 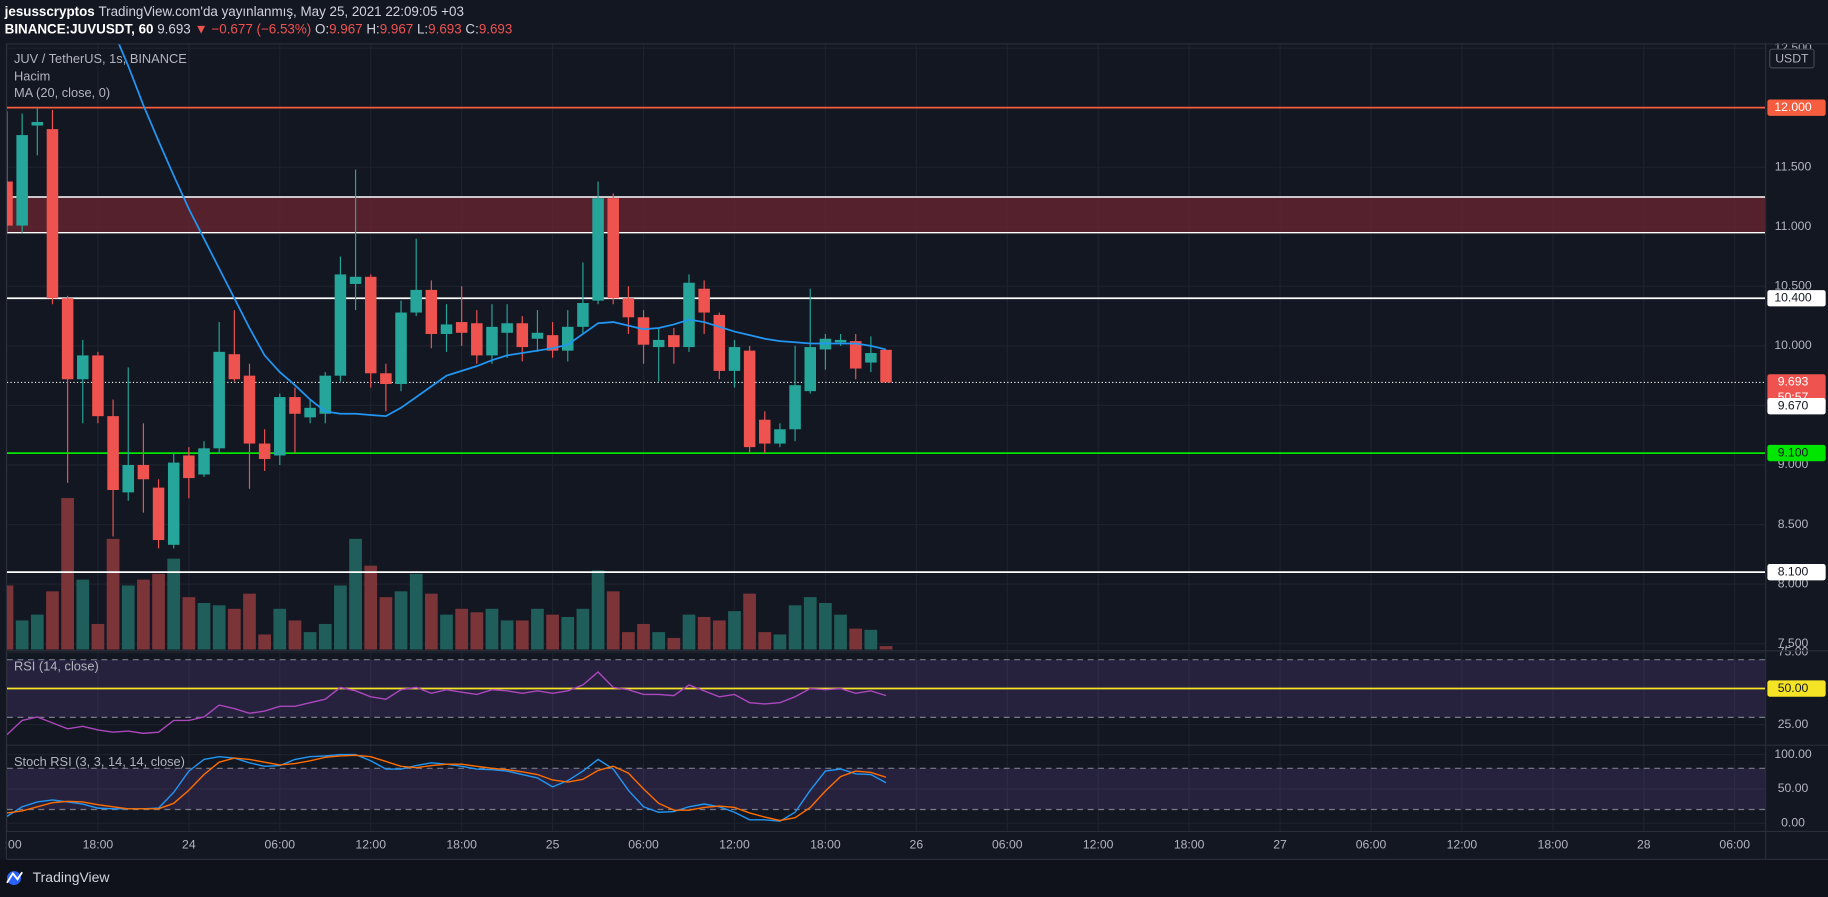 I want to click on y-tick-label: 10.000, so click(x=1793, y=345).